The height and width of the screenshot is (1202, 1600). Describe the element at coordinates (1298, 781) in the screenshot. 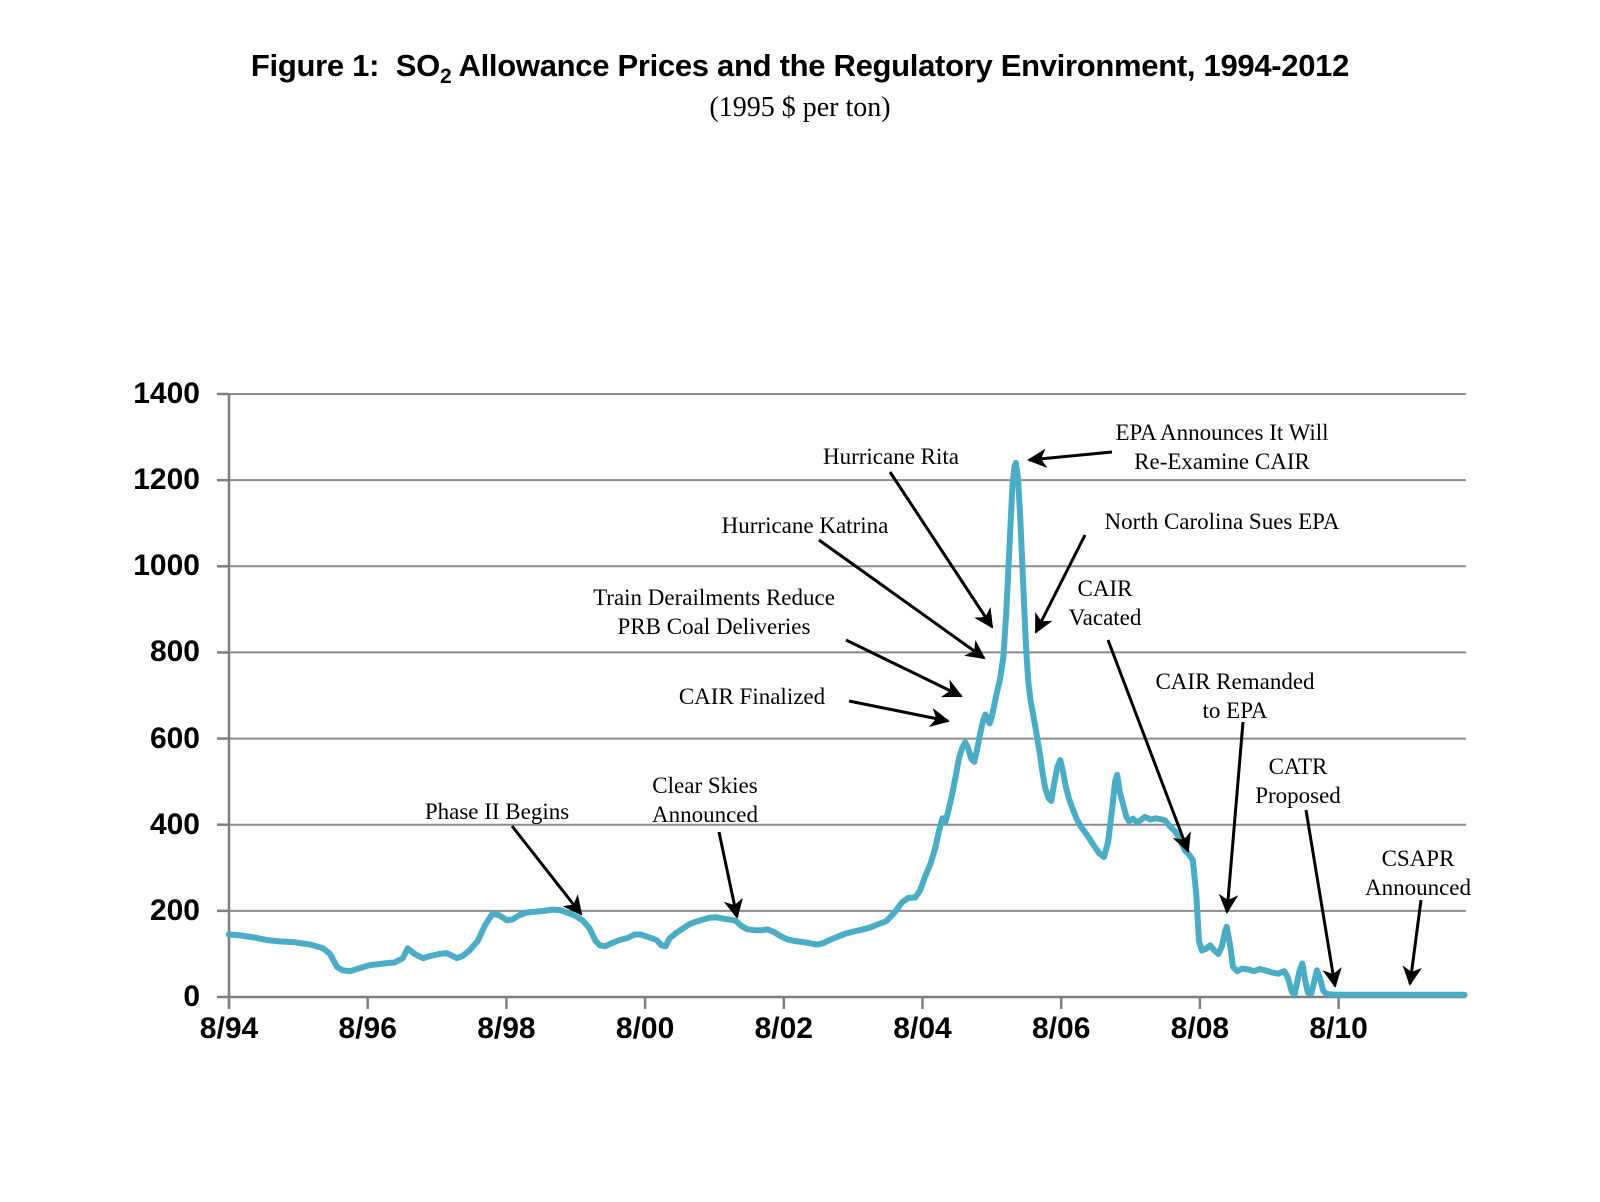

I see `annotation-label-catr-proposed: CATR Proposed` at that location.